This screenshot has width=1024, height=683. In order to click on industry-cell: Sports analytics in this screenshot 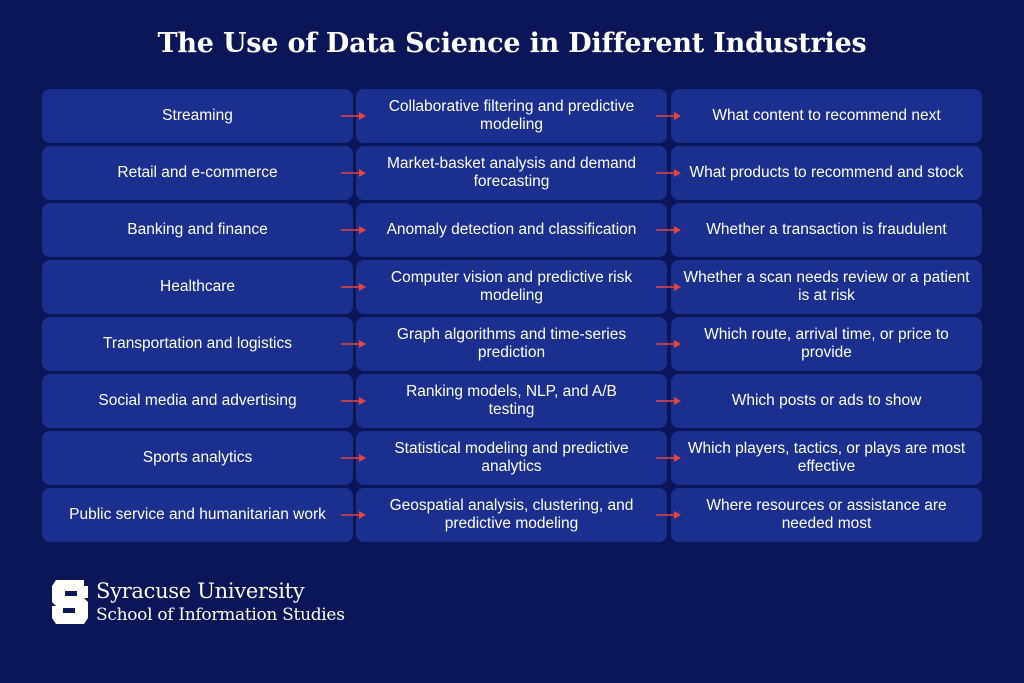, I will do `click(197, 458)`.